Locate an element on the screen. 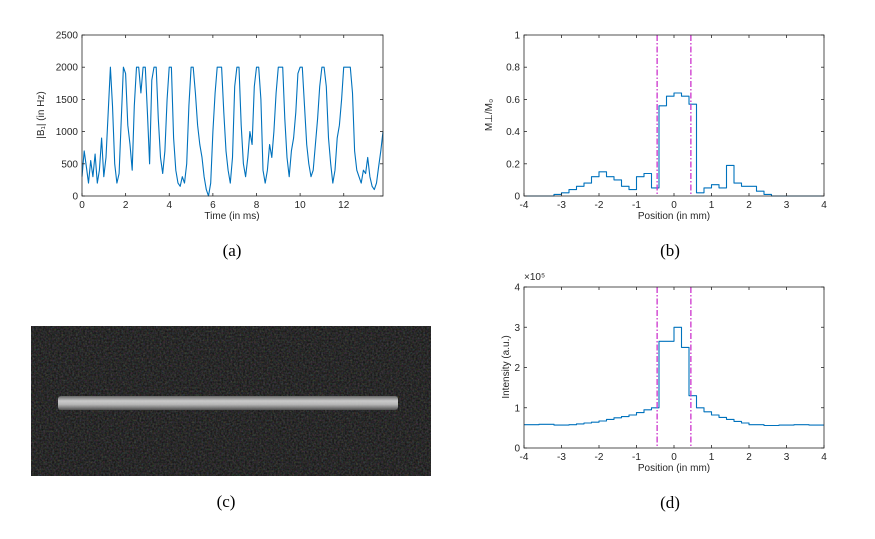  plot-a-xtick-label: 2 is located at coordinates (126, 205).